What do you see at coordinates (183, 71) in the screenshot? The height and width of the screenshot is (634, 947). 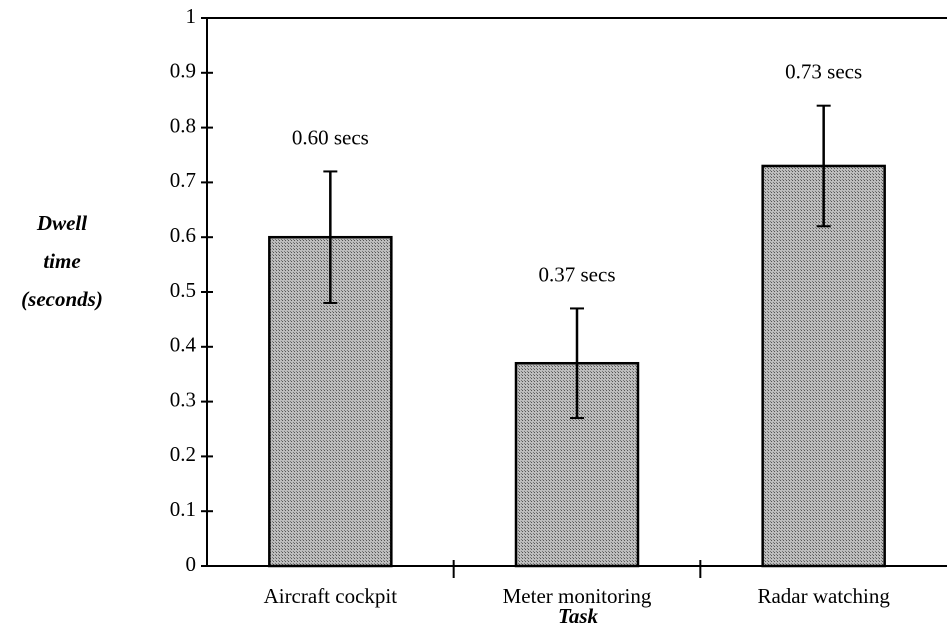 I see `y-tick-label: 0.9` at bounding box center [183, 71].